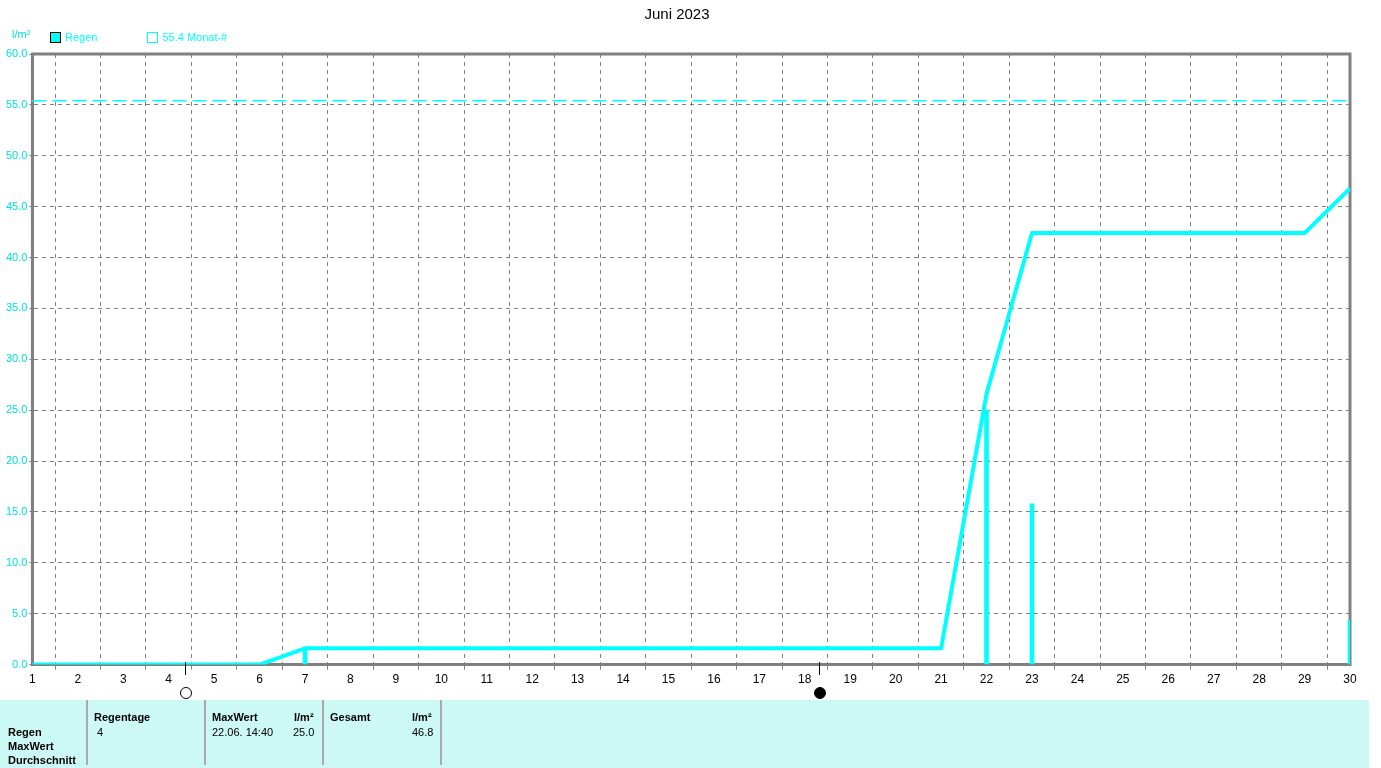 Image resolution: width=1381 pixels, height=768 pixels. Describe the element at coordinates (20, 663) in the screenshot. I see `y-tick-label: 0.0` at that location.